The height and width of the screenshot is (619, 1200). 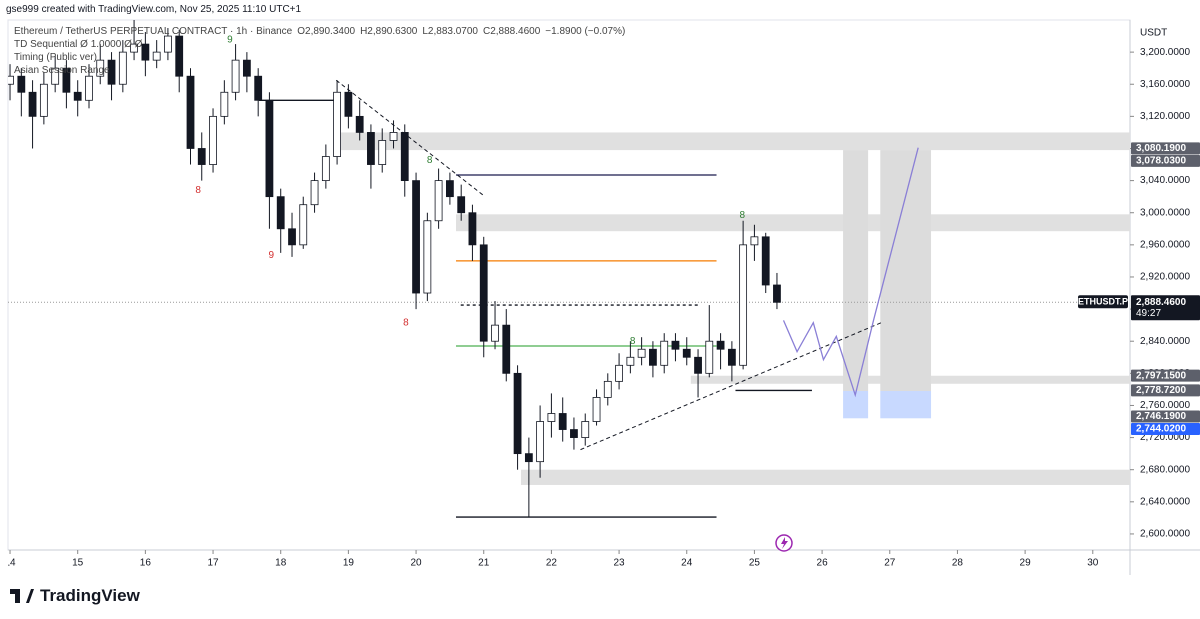 What do you see at coordinates (1165, 405) in the screenshot?
I see `y-tick-label: 2,760.0000` at bounding box center [1165, 405].